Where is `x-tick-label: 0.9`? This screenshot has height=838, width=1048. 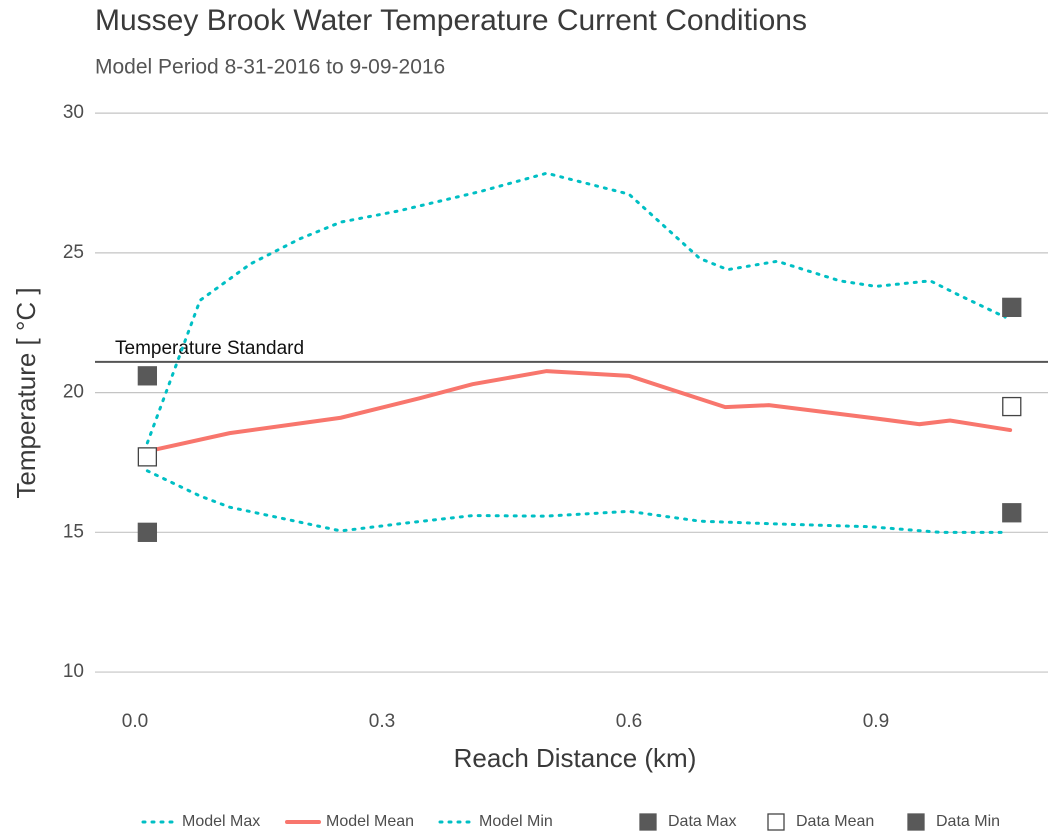 x-tick-label: 0.9 is located at coordinates (876, 721).